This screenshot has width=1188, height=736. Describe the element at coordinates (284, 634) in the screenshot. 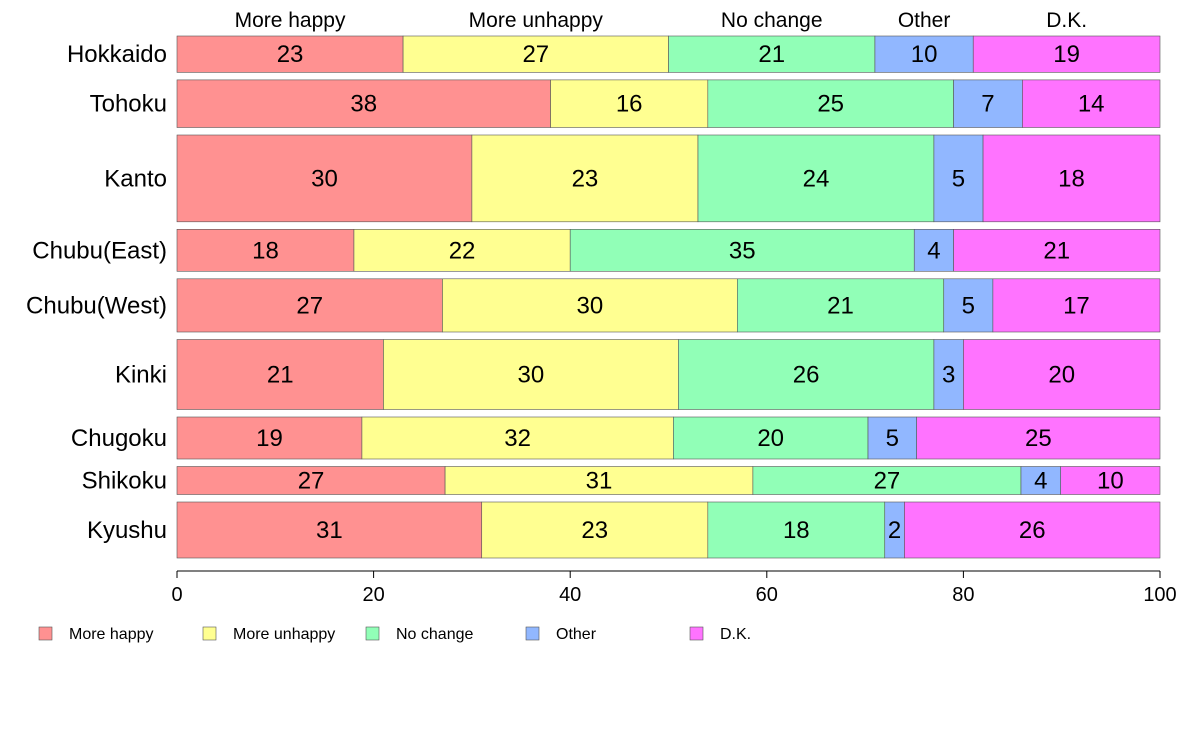

I see `legend-label-more-unhappy: More unhappy` at that location.